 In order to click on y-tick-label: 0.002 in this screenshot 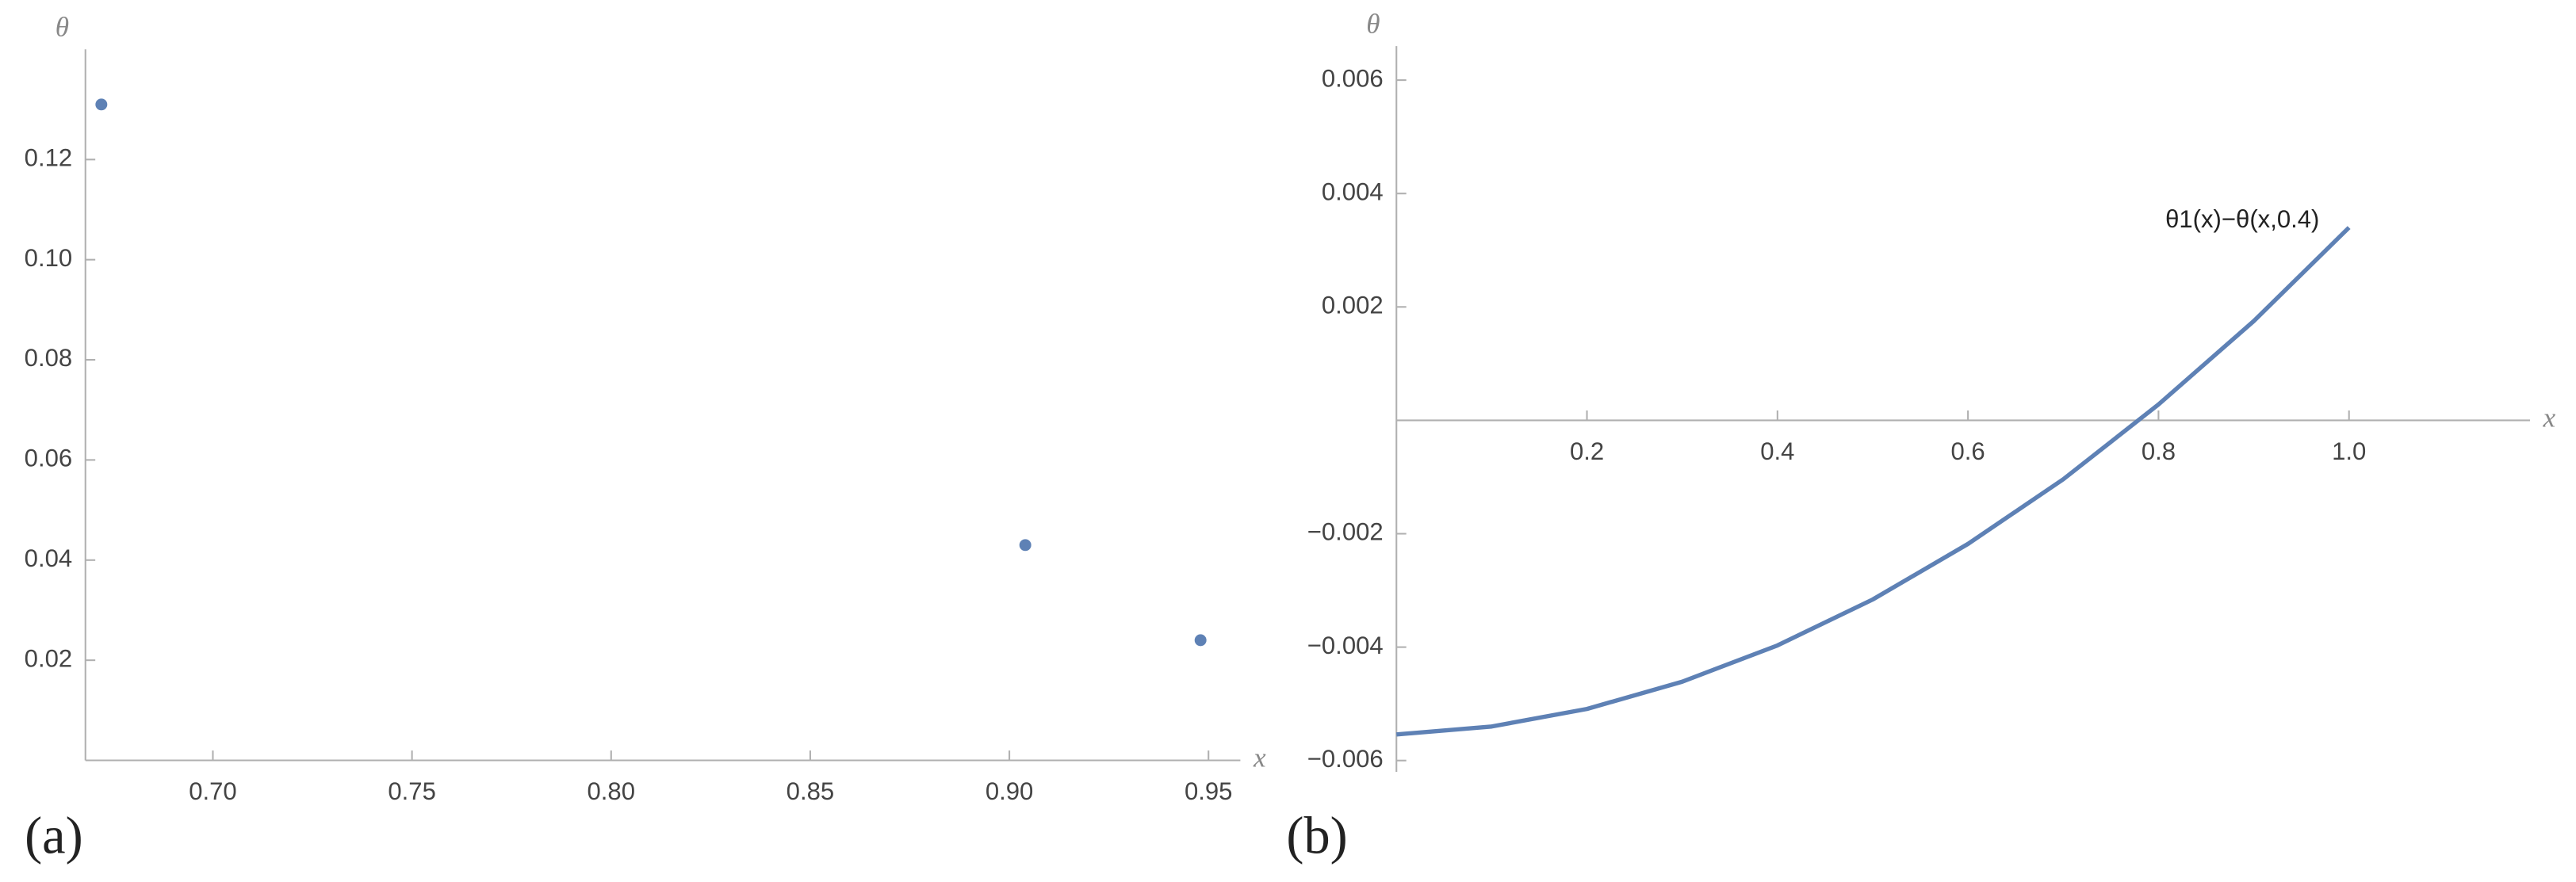, I will do `click(1353, 305)`.